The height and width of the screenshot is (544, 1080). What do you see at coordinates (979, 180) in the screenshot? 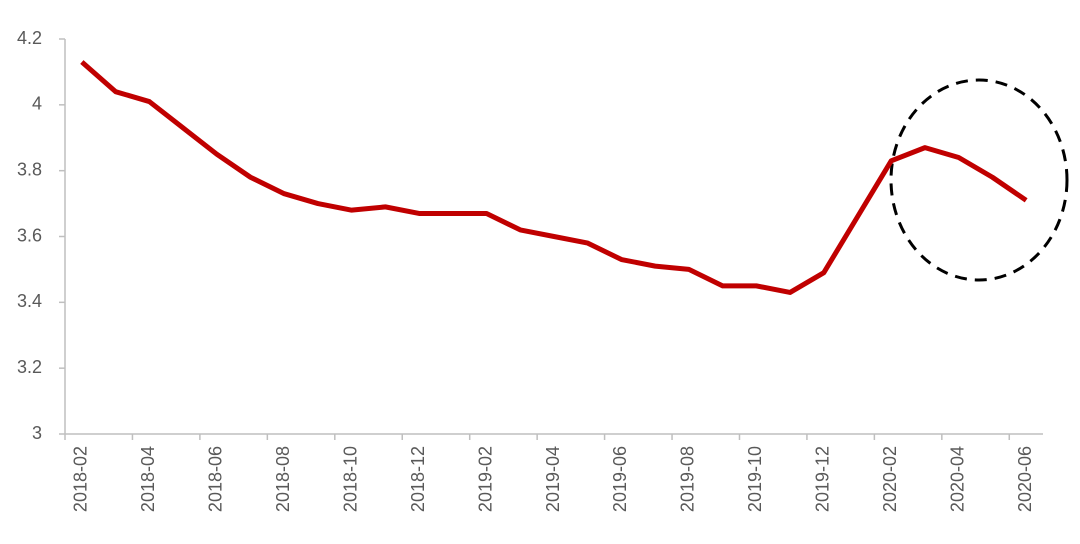
I see `highlight-ellipse` at bounding box center [979, 180].